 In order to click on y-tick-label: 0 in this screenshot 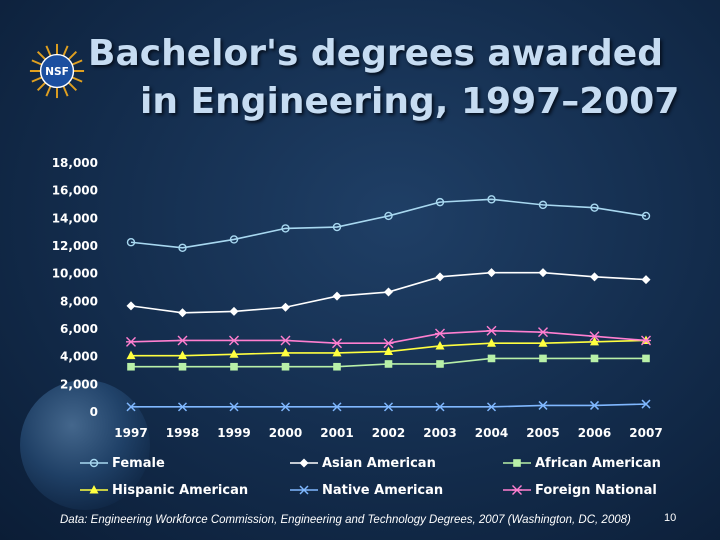, I will do `click(94, 412)`.